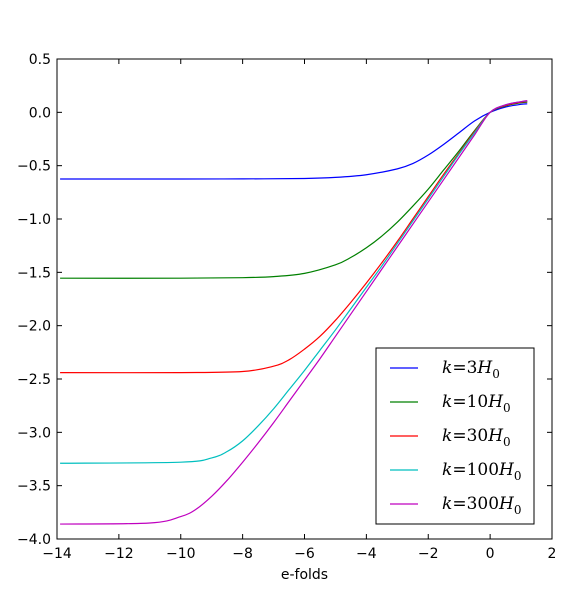 This screenshot has width=575, height=600. Describe the element at coordinates (34, 487) in the screenshot. I see `y-tick-label: −3.5` at that location.